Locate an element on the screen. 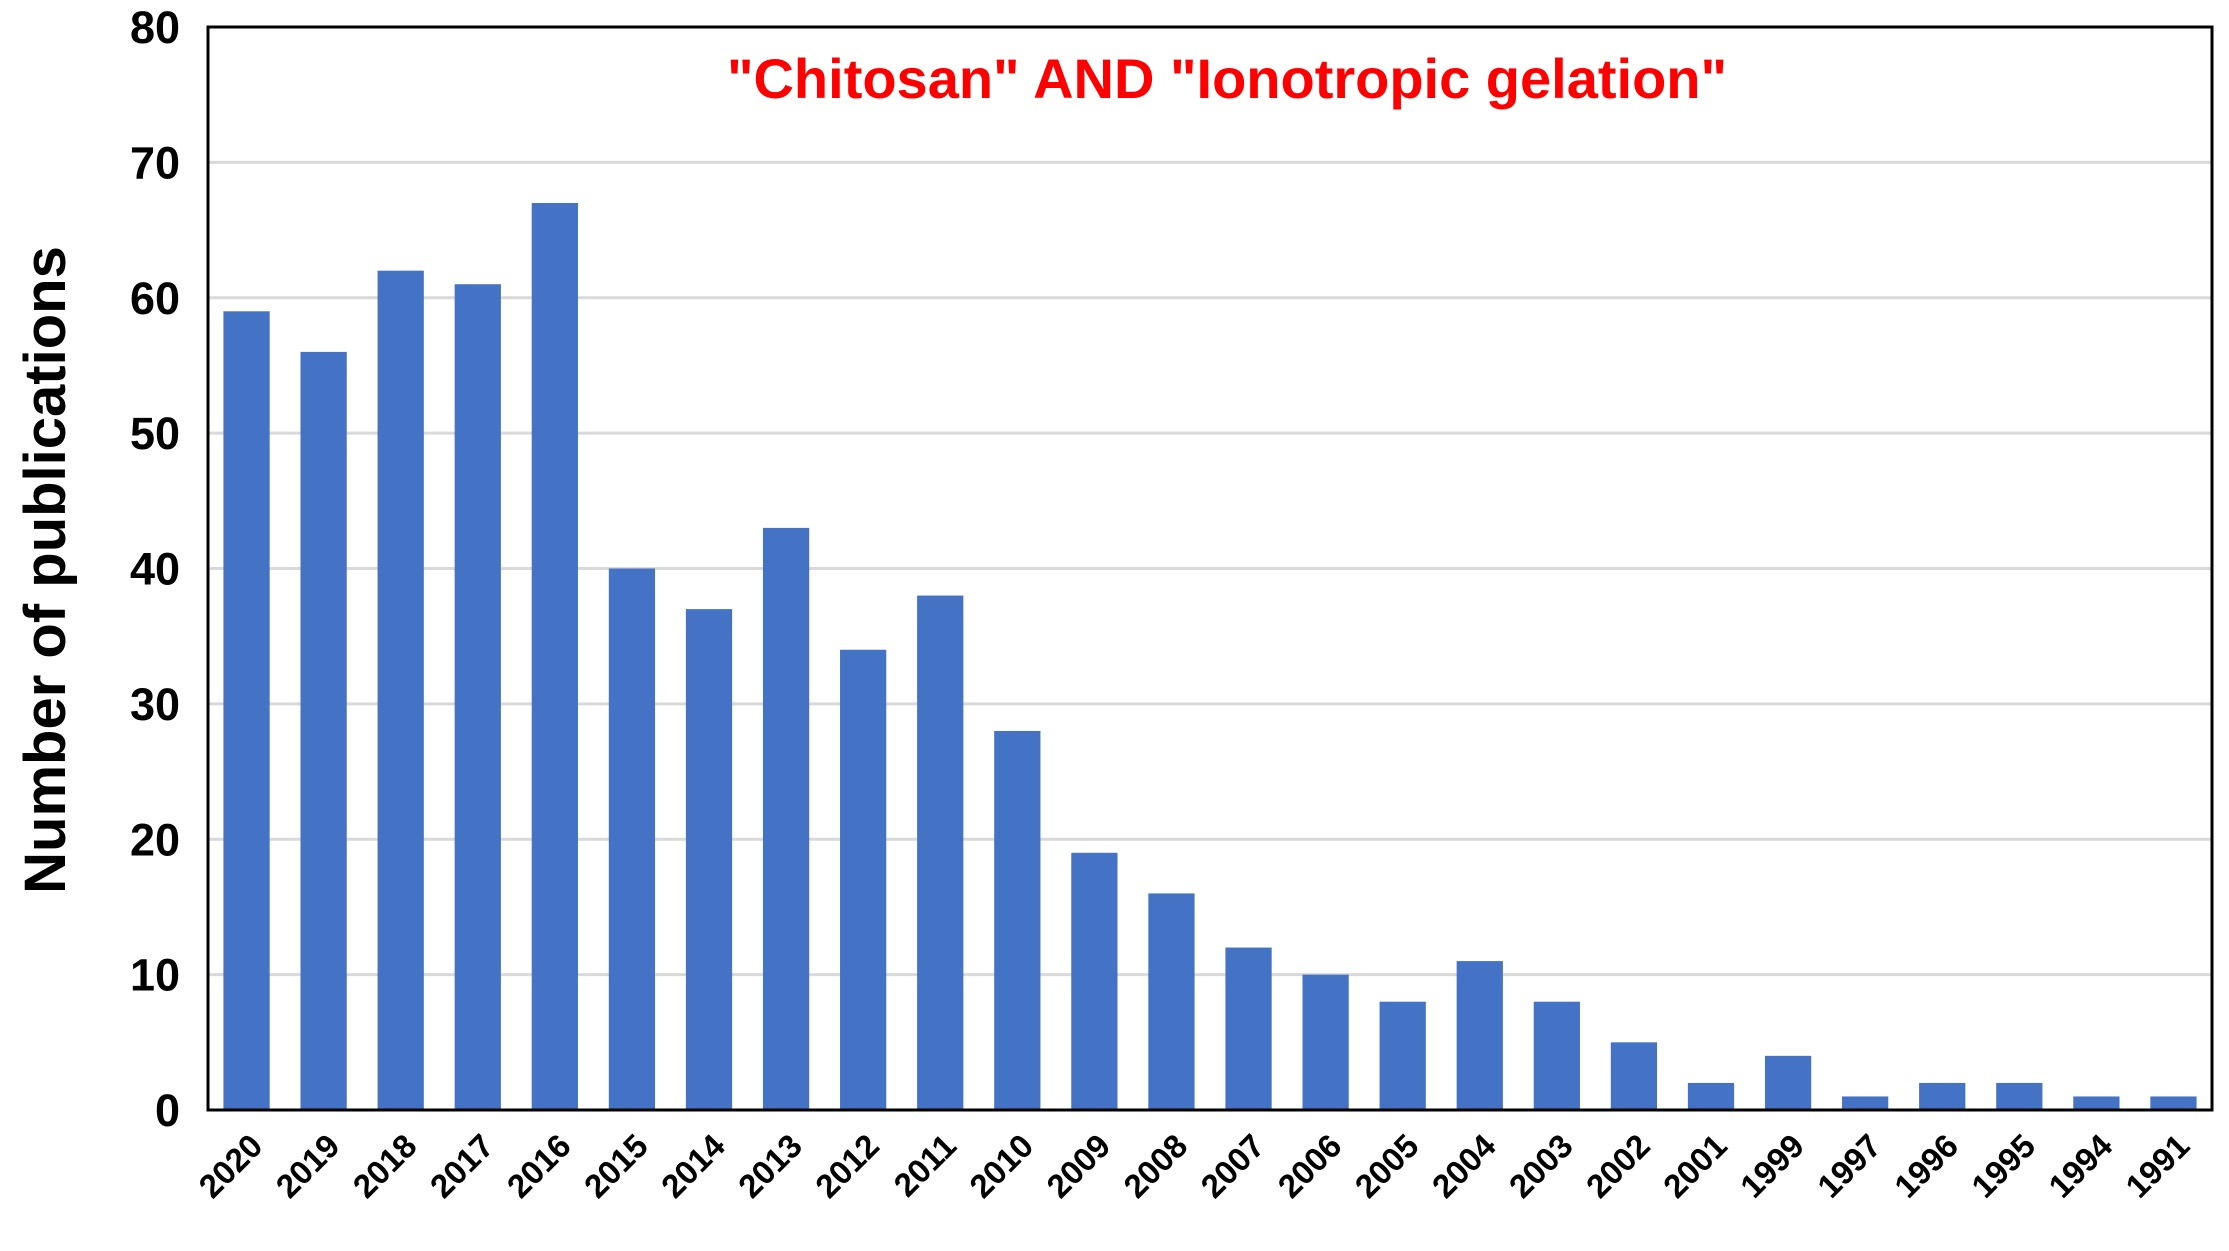 The height and width of the screenshot is (1251, 2229). bar-2014 is located at coordinates (709, 859).